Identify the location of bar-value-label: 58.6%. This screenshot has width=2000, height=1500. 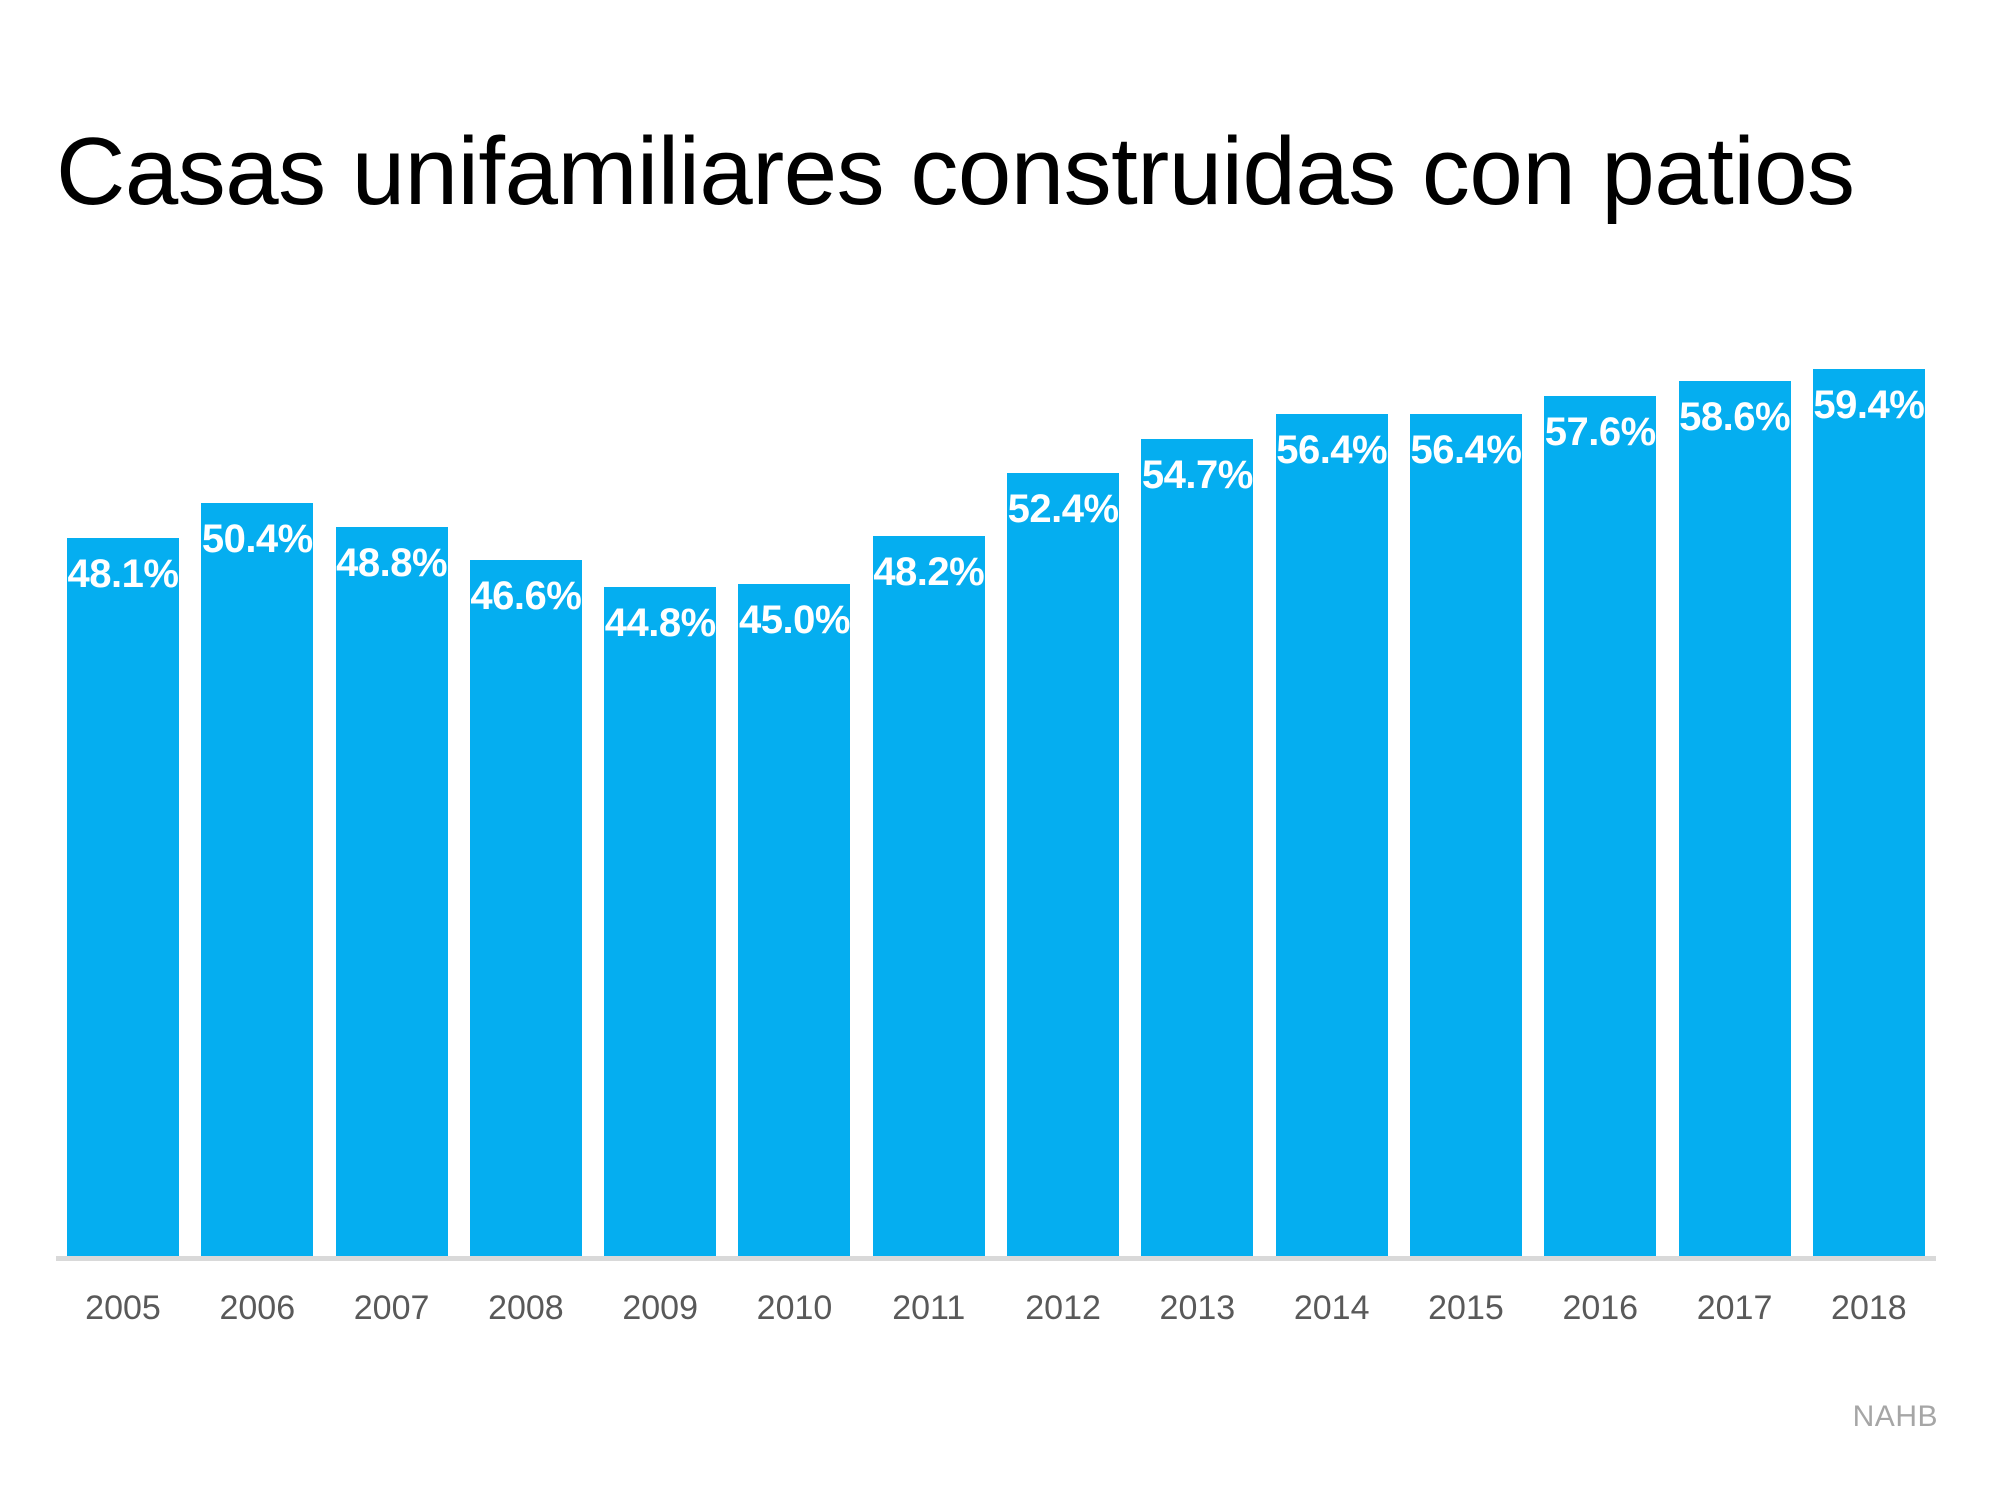
(1735, 416).